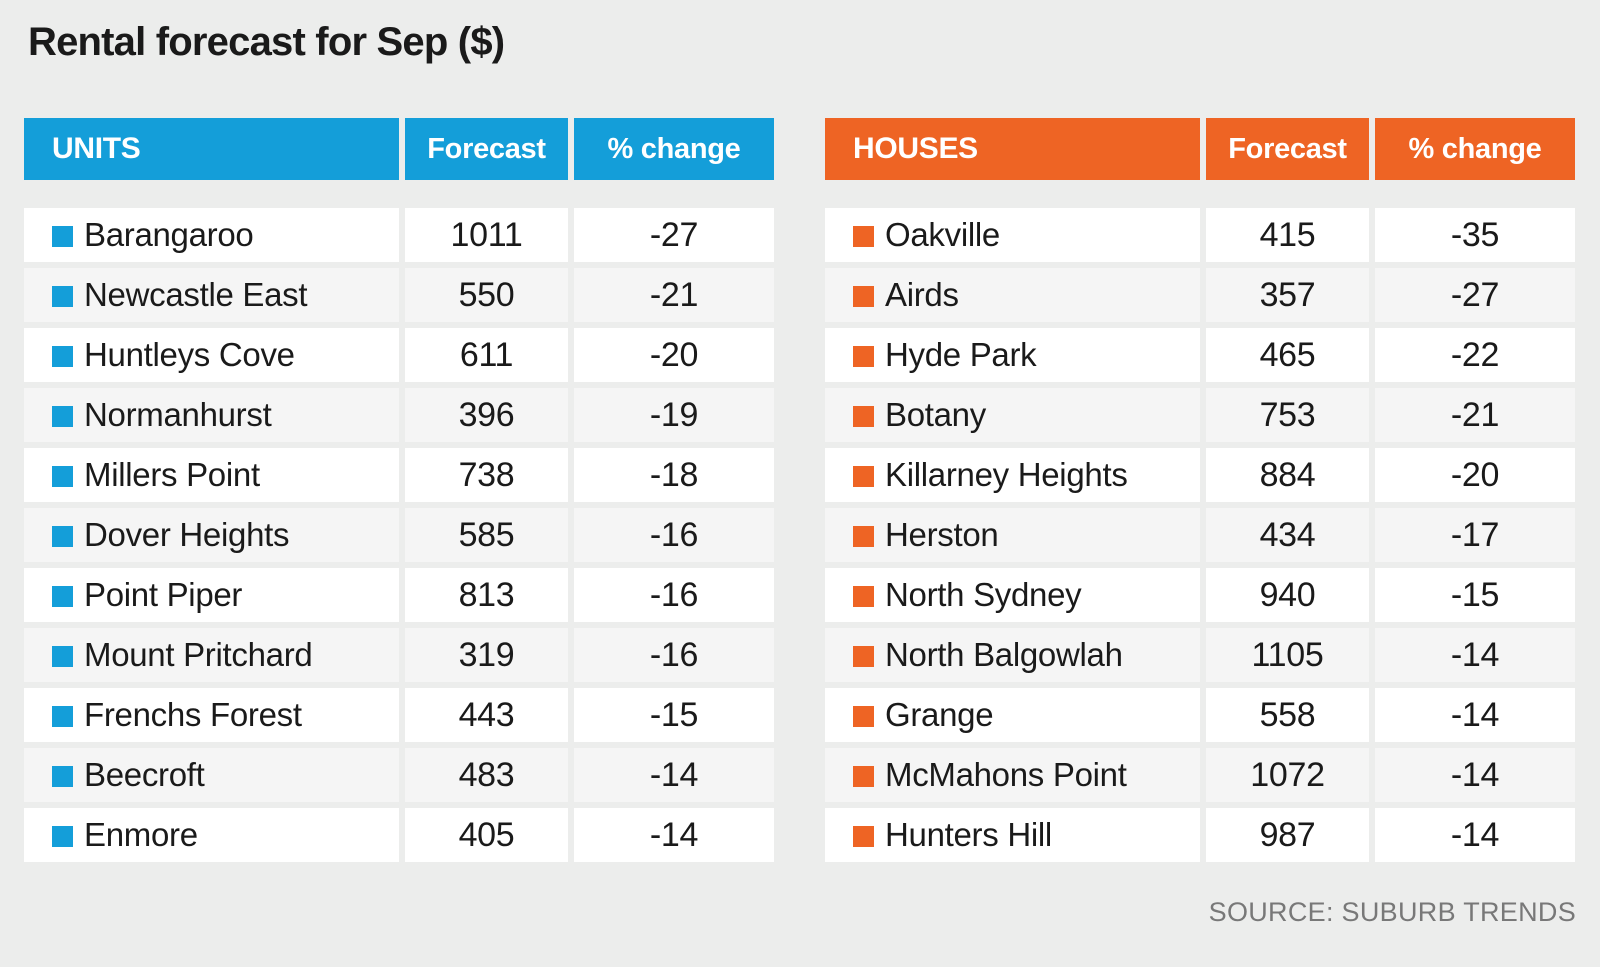 This screenshot has width=1600, height=967. I want to click on houses-header-category: HOUSES, so click(1012, 149).